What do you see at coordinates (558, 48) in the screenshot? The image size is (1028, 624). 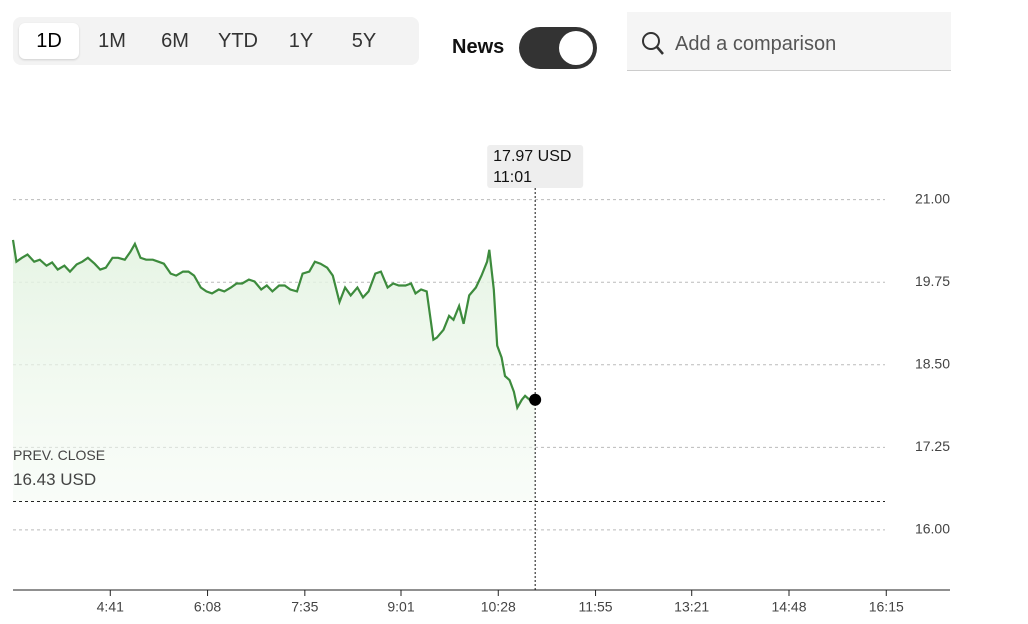 I see `news-toggle` at bounding box center [558, 48].